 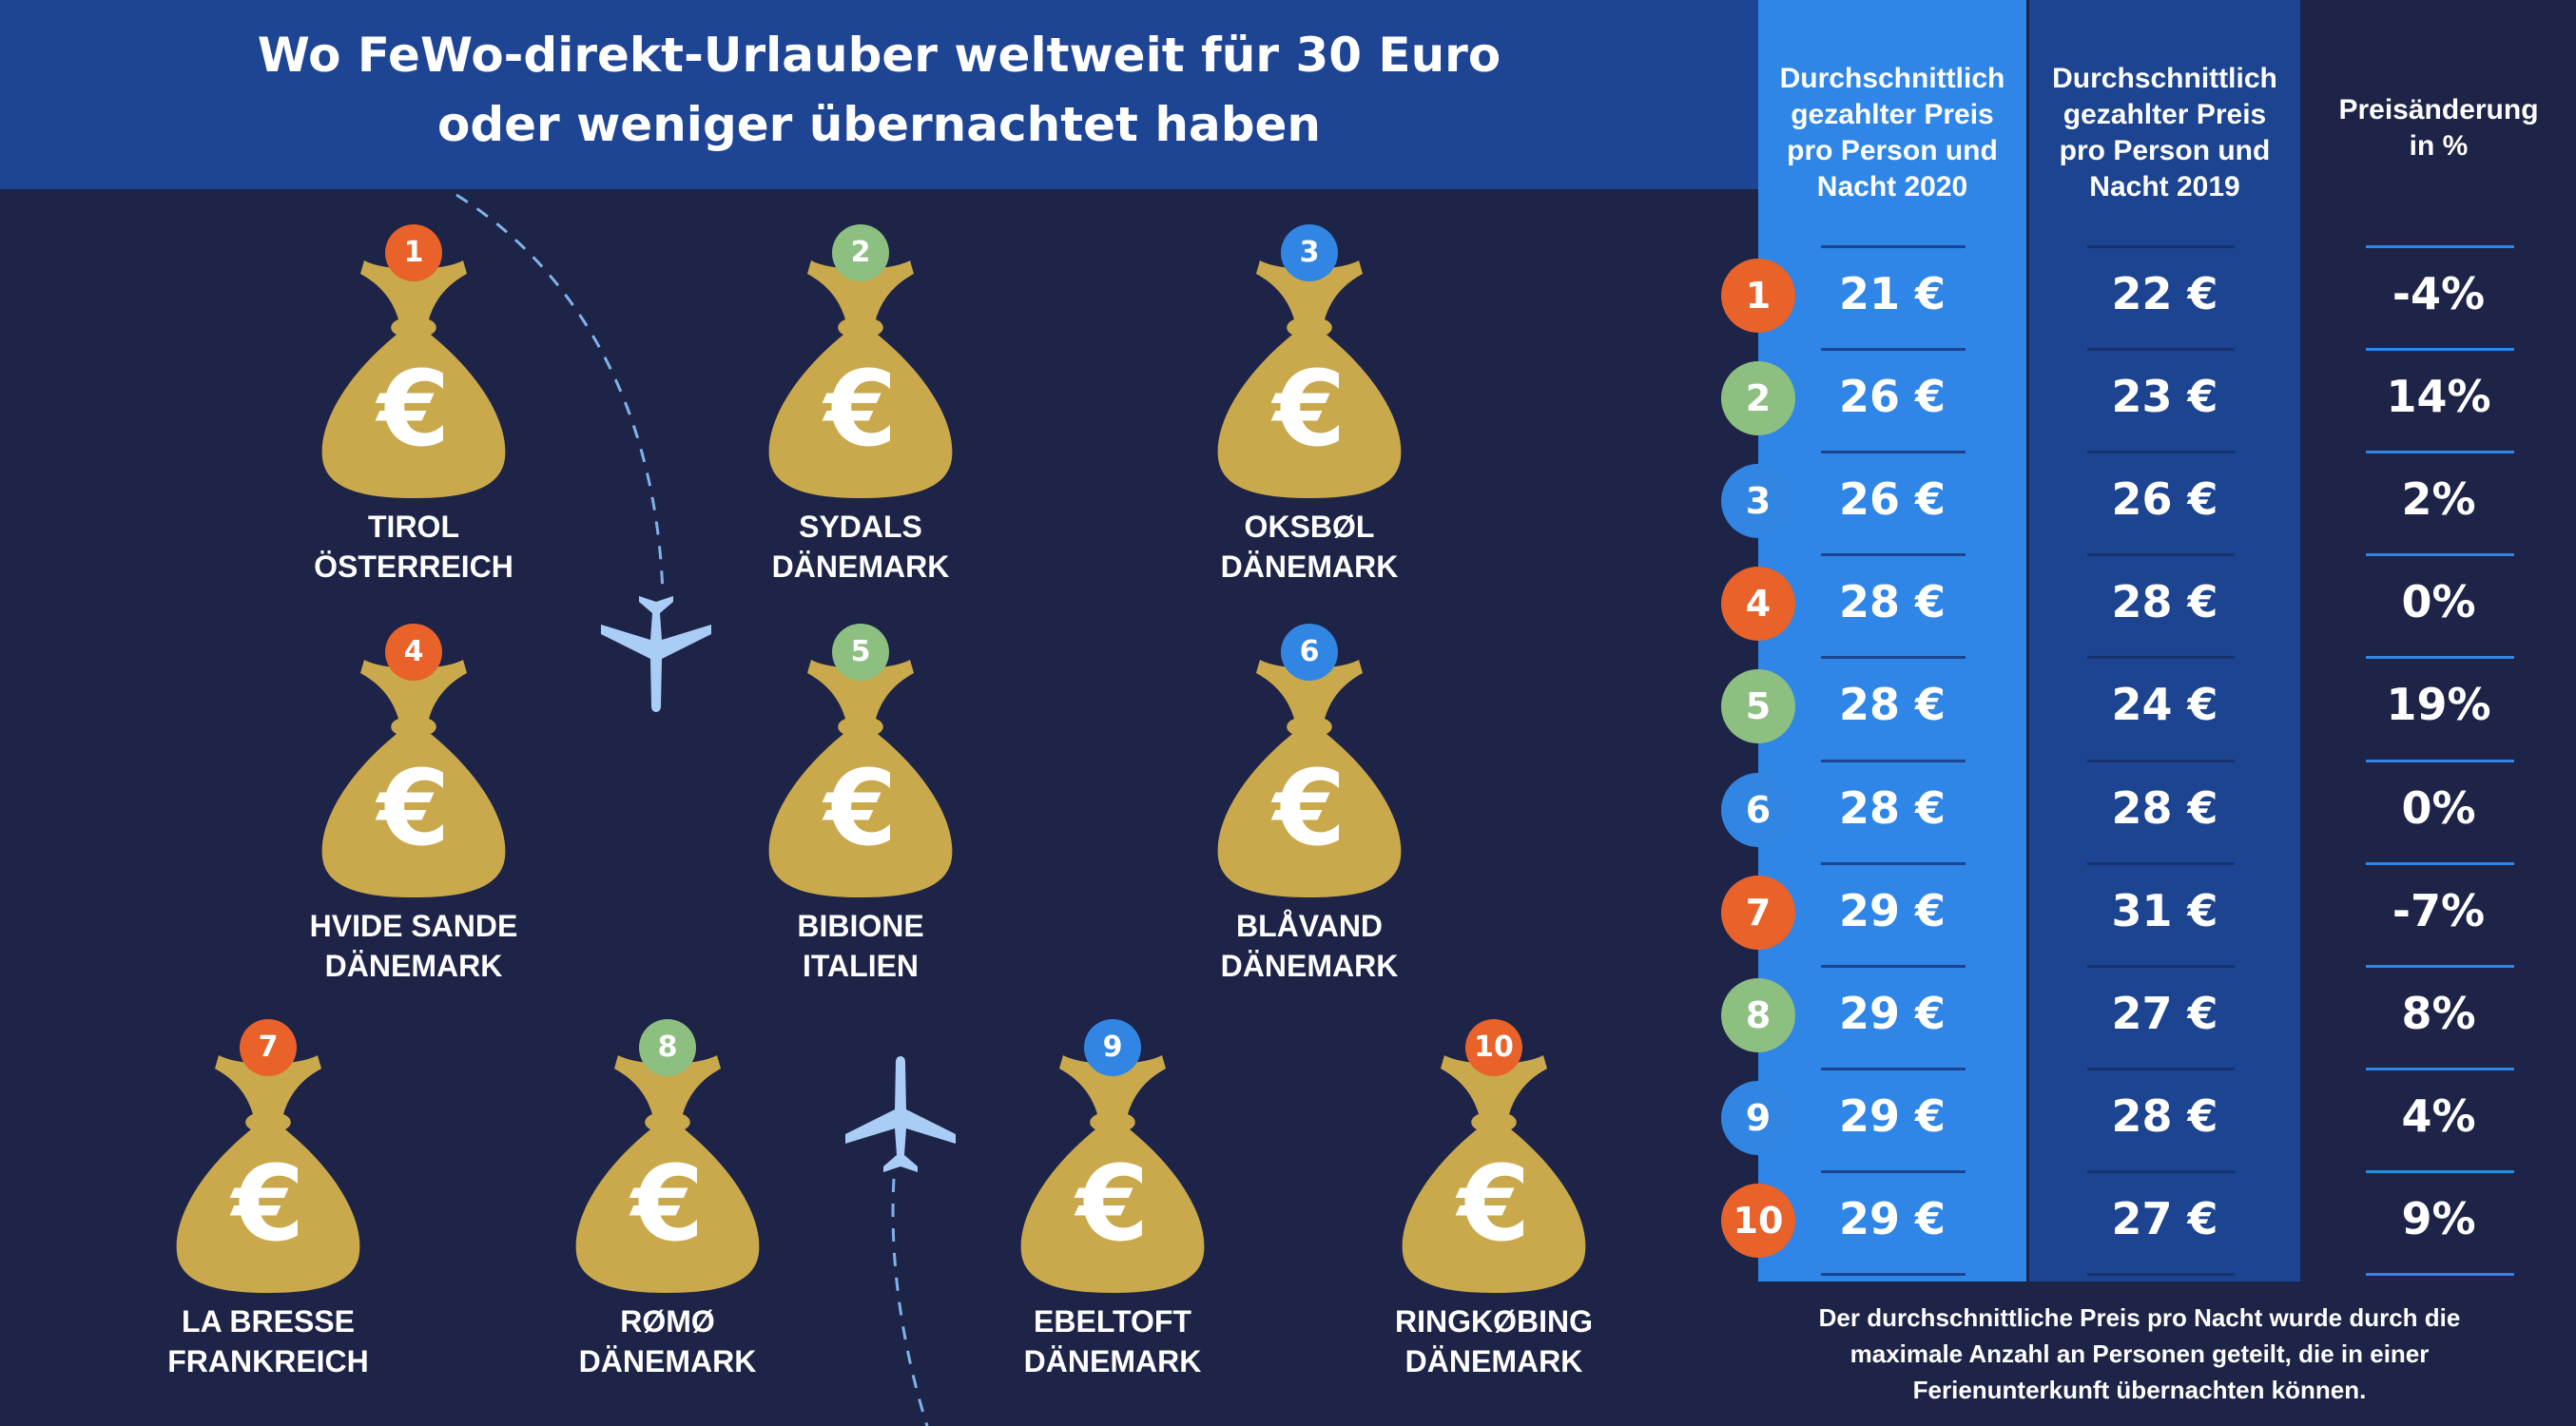 I want to click on destination-name: OKSBØL, so click(x=1309, y=527).